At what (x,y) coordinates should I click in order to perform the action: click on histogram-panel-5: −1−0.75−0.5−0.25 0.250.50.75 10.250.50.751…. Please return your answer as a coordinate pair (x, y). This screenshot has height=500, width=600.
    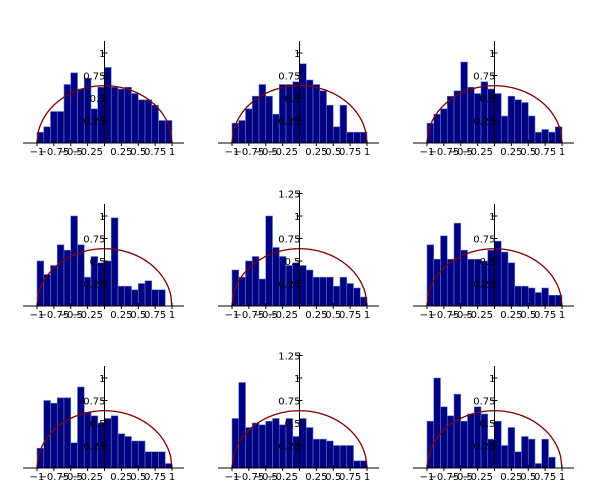
    Looking at the image, I should click on (298, 255).